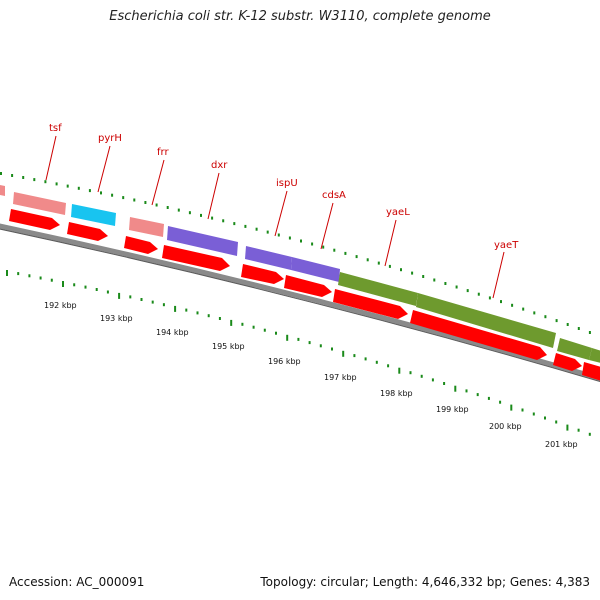  What do you see at coordinates (87, 231) in the screenshot?
I see `cds-arrow-pyrH` at bounding box center [87, 231].